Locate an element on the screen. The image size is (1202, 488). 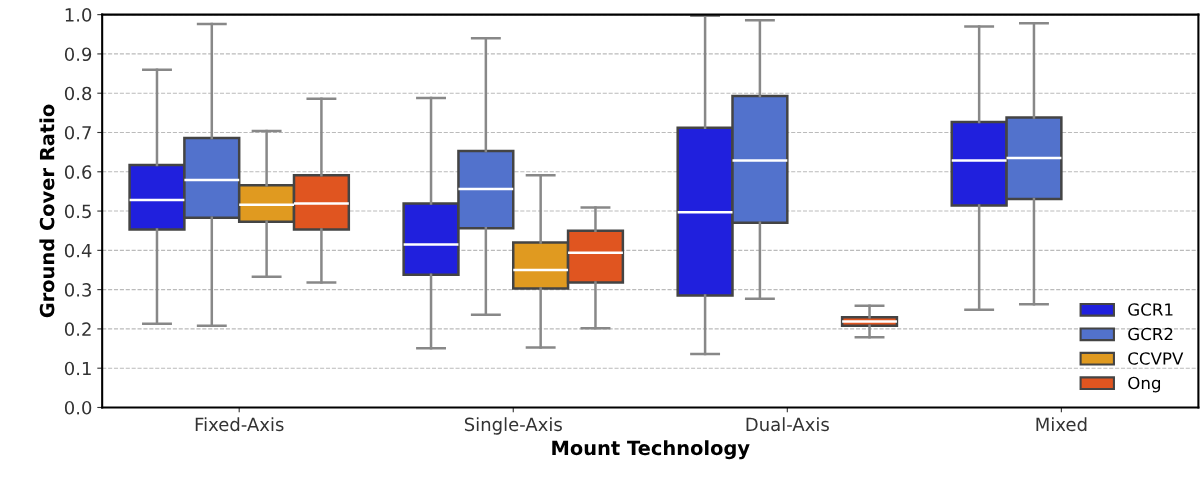
y-tick-label: 0.2 is located at coordinates (77, 329).